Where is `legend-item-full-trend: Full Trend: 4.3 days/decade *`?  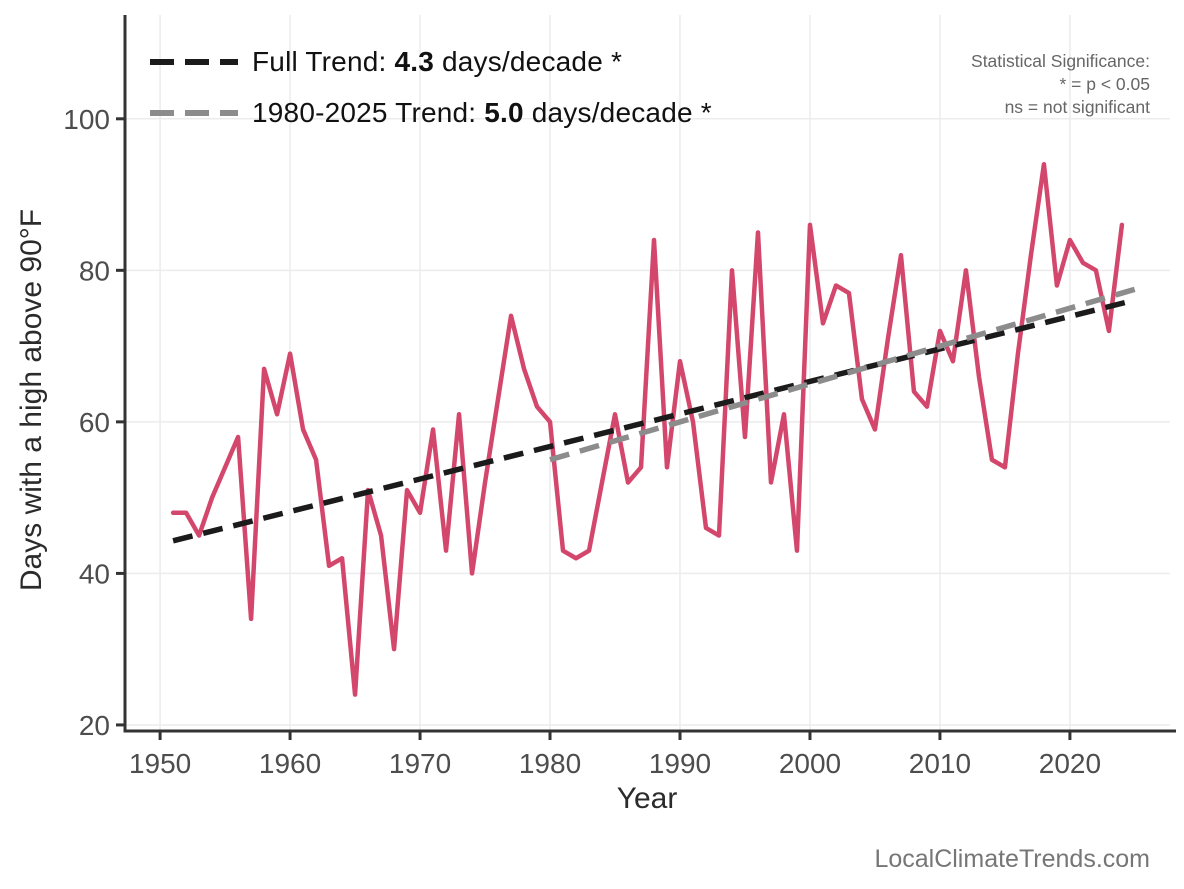 legend-item-full-trend: Full Trend: 4.3 days/decade * is located at coordinates (431, 61).